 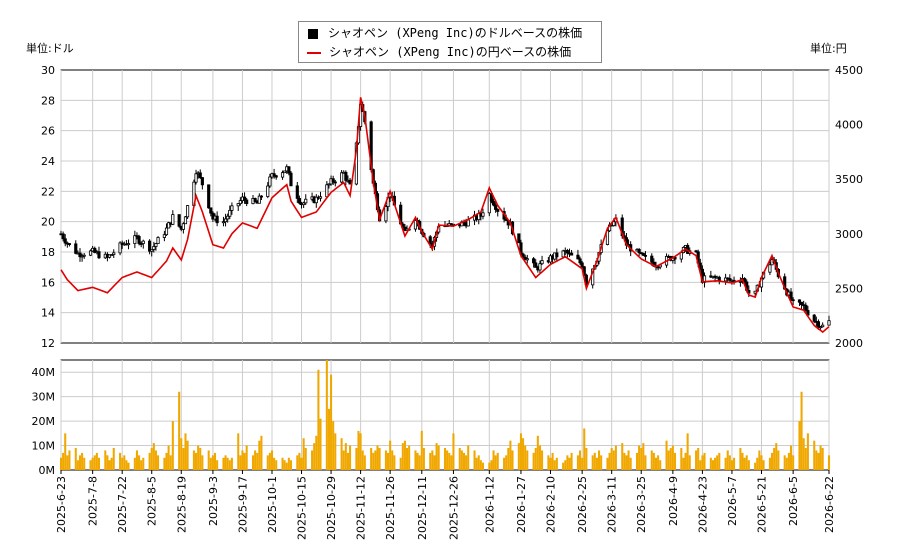 What do you see at coordinates (272, 504) in the screenshot?
I see `x-tick-label: 2025-10-1` at bounding box center [272, 504].